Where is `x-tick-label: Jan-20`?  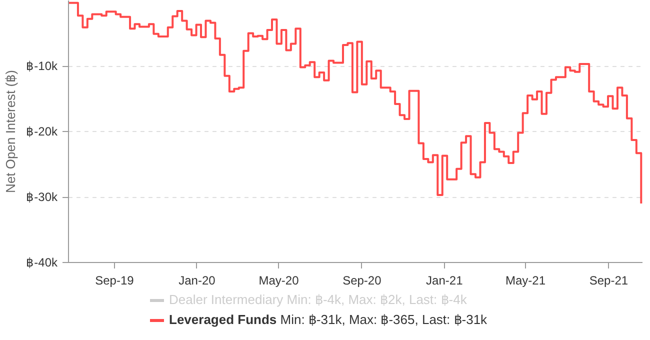
x-tick-label: Jan-20 is located at coordinates (197, 281).